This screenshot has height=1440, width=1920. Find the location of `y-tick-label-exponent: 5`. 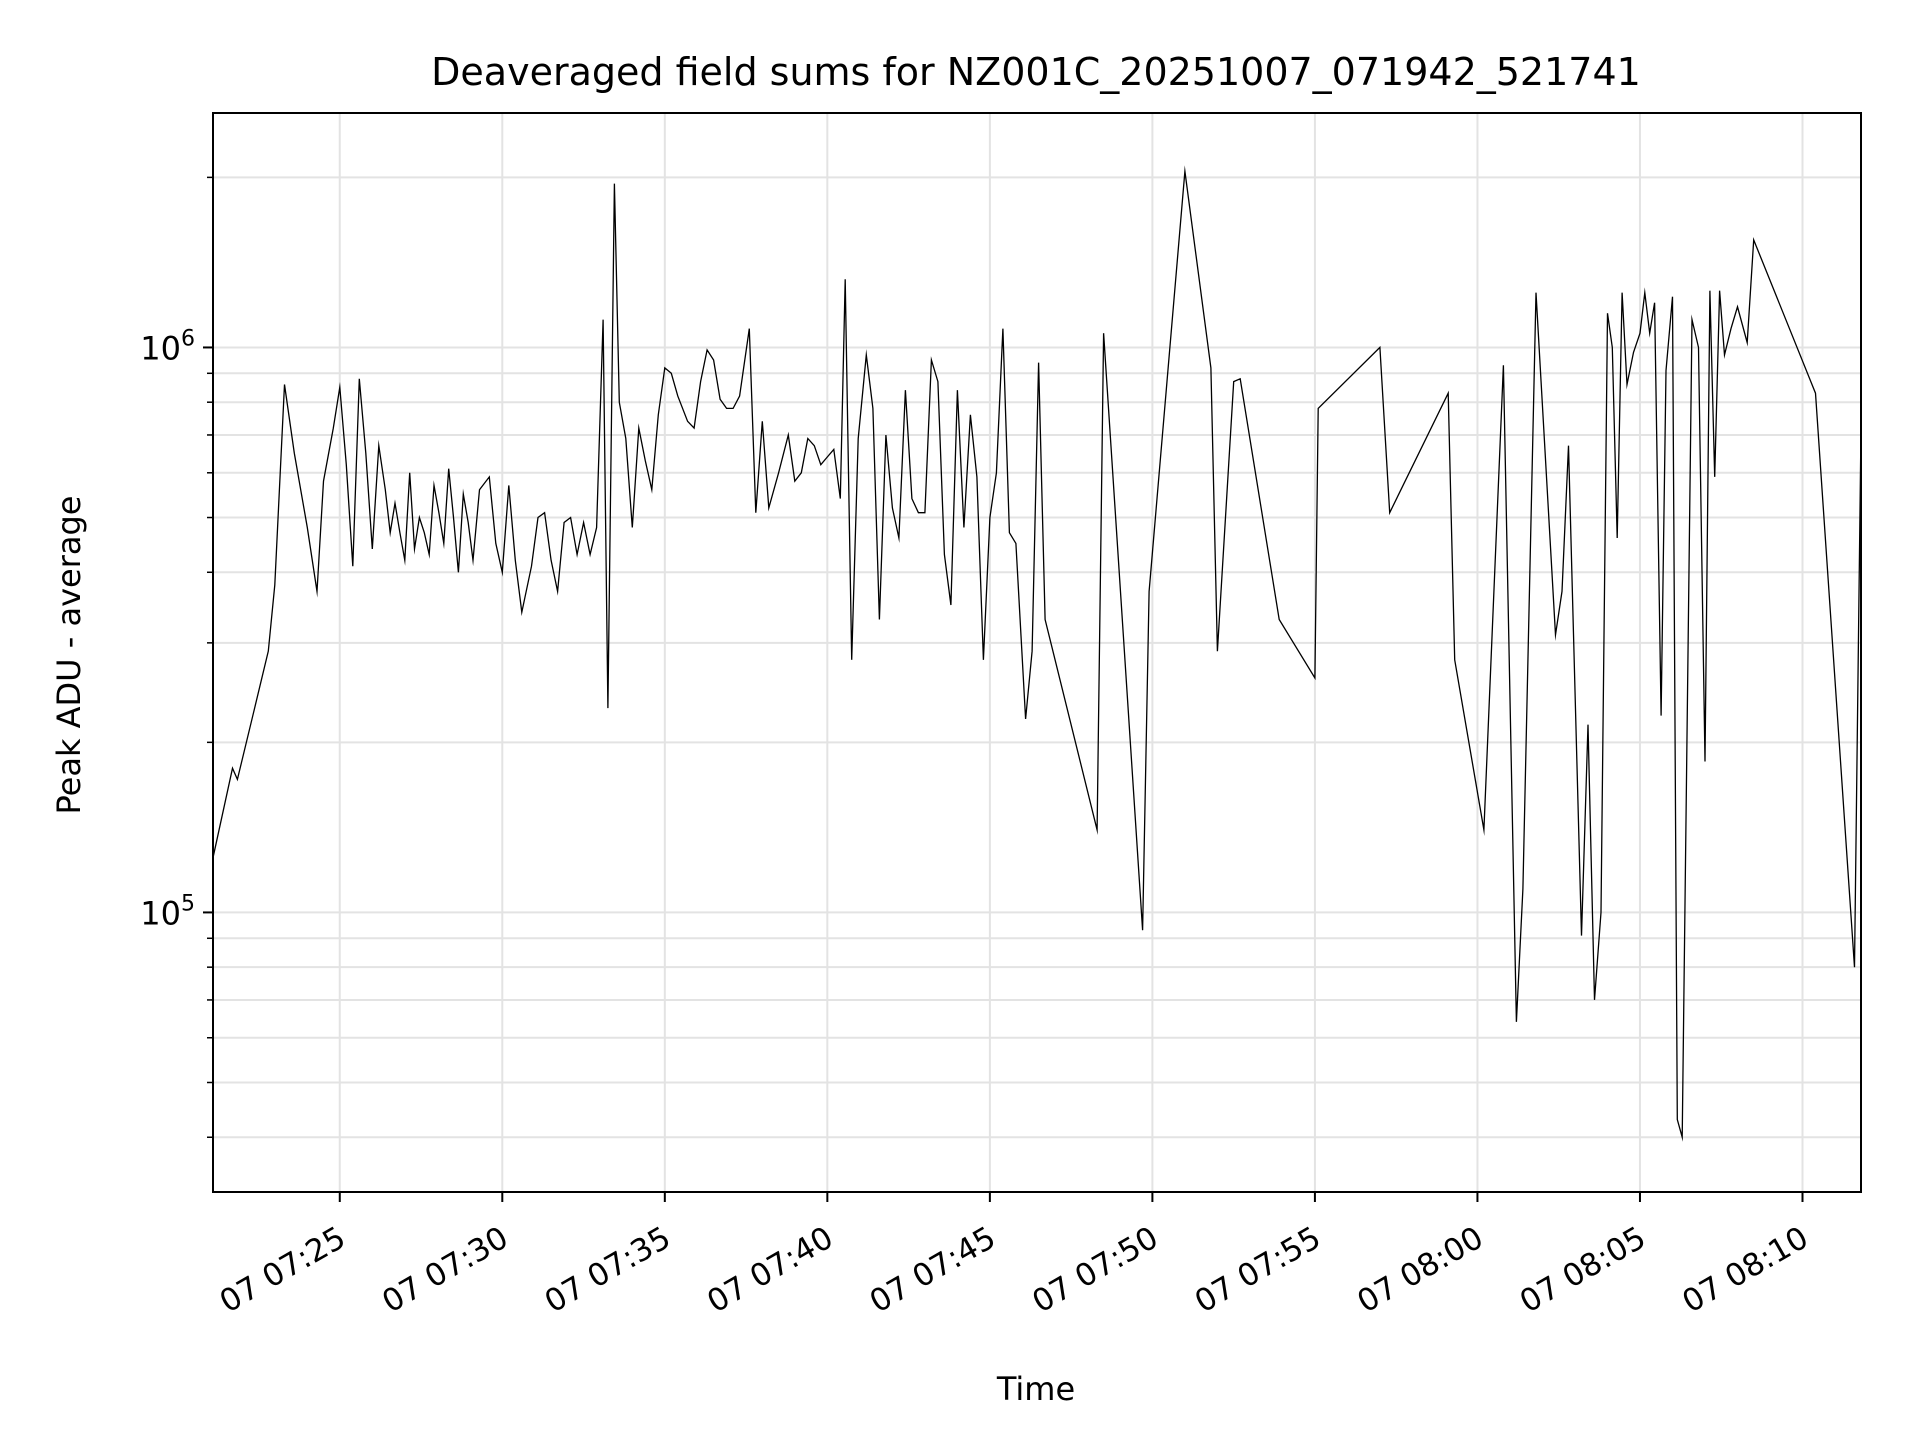

y-tick-label-exponent: 5 is located at coordinates (188, 903).